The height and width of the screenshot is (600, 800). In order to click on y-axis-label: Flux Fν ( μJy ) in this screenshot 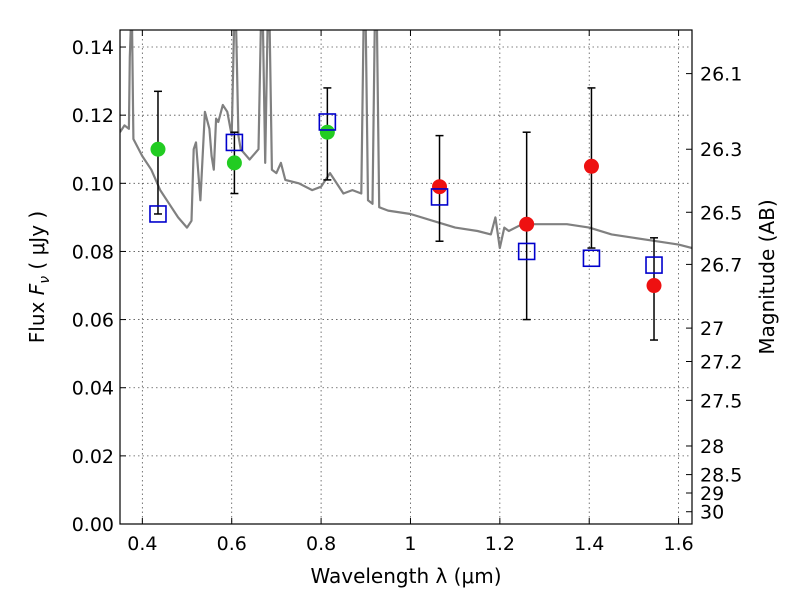, I will do `click(39, 277)`.